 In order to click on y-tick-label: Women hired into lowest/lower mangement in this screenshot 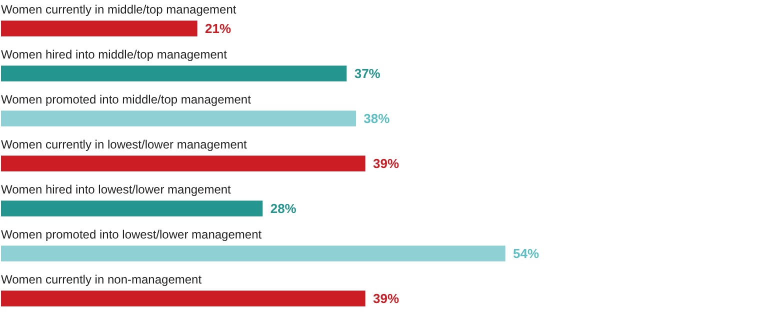, I will do `click(116, 189)`.